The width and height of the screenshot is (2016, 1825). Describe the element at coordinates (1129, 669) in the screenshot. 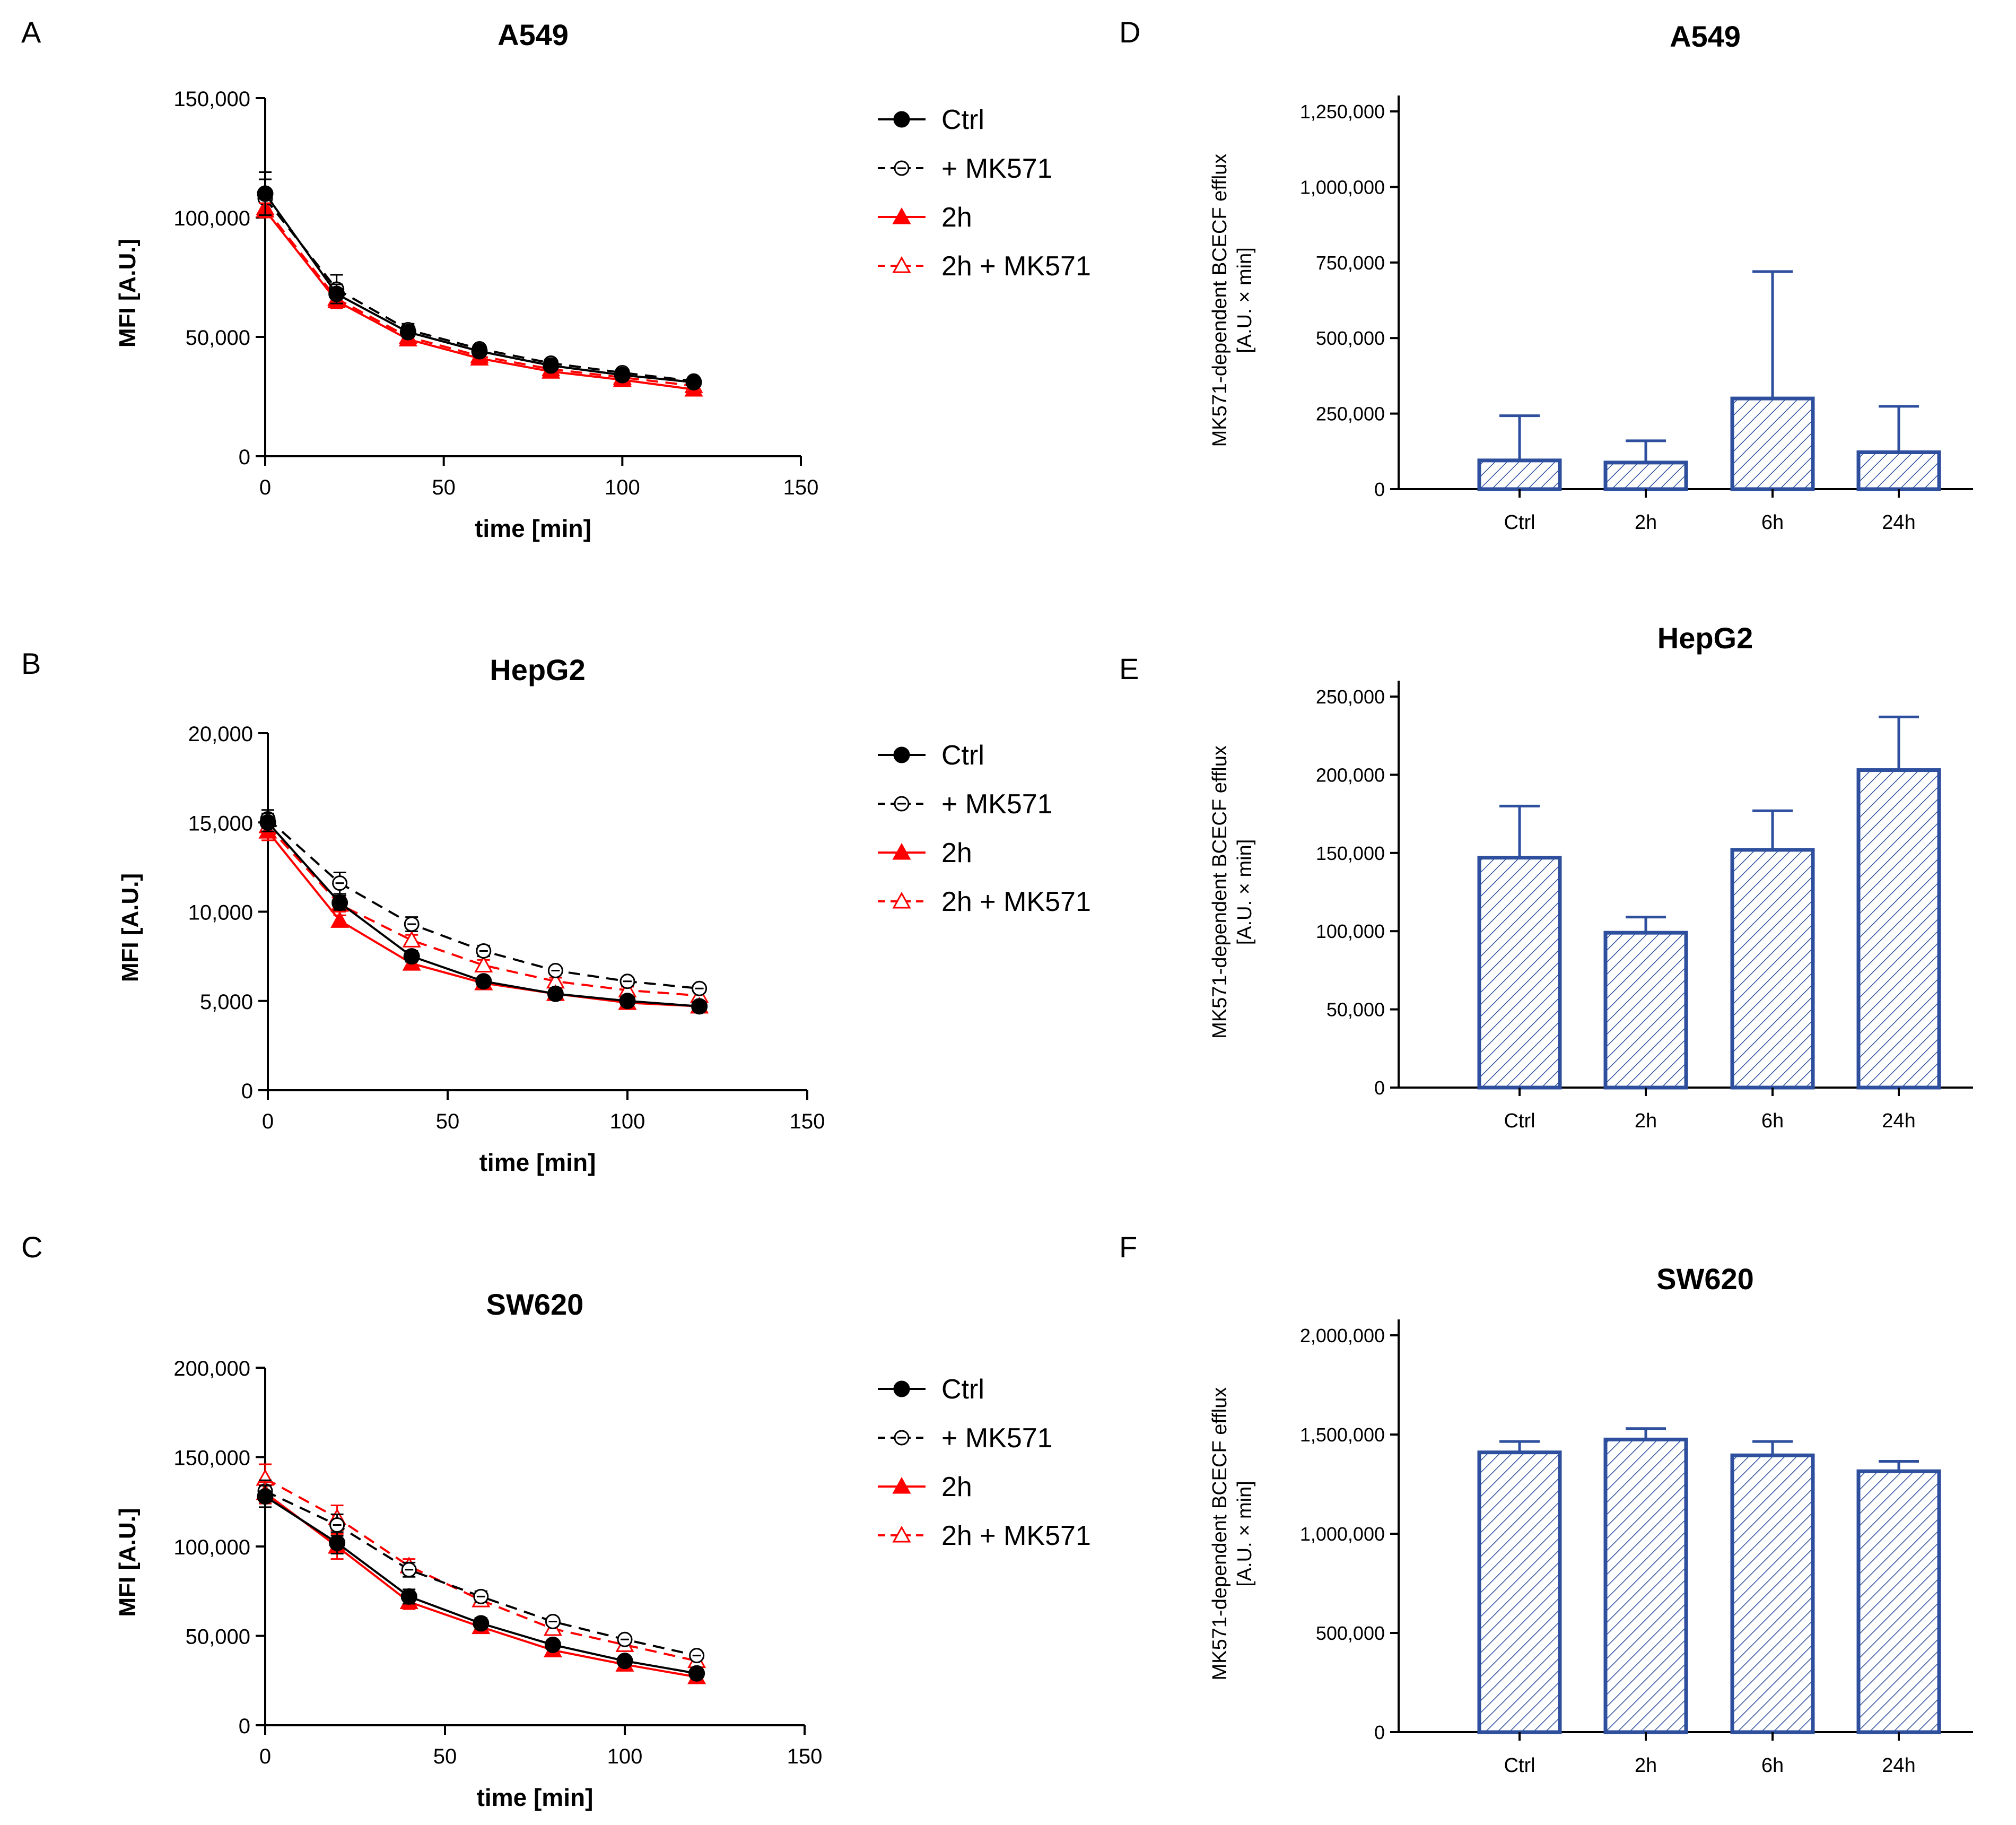

I see `panel-letter-e: E` at that location.